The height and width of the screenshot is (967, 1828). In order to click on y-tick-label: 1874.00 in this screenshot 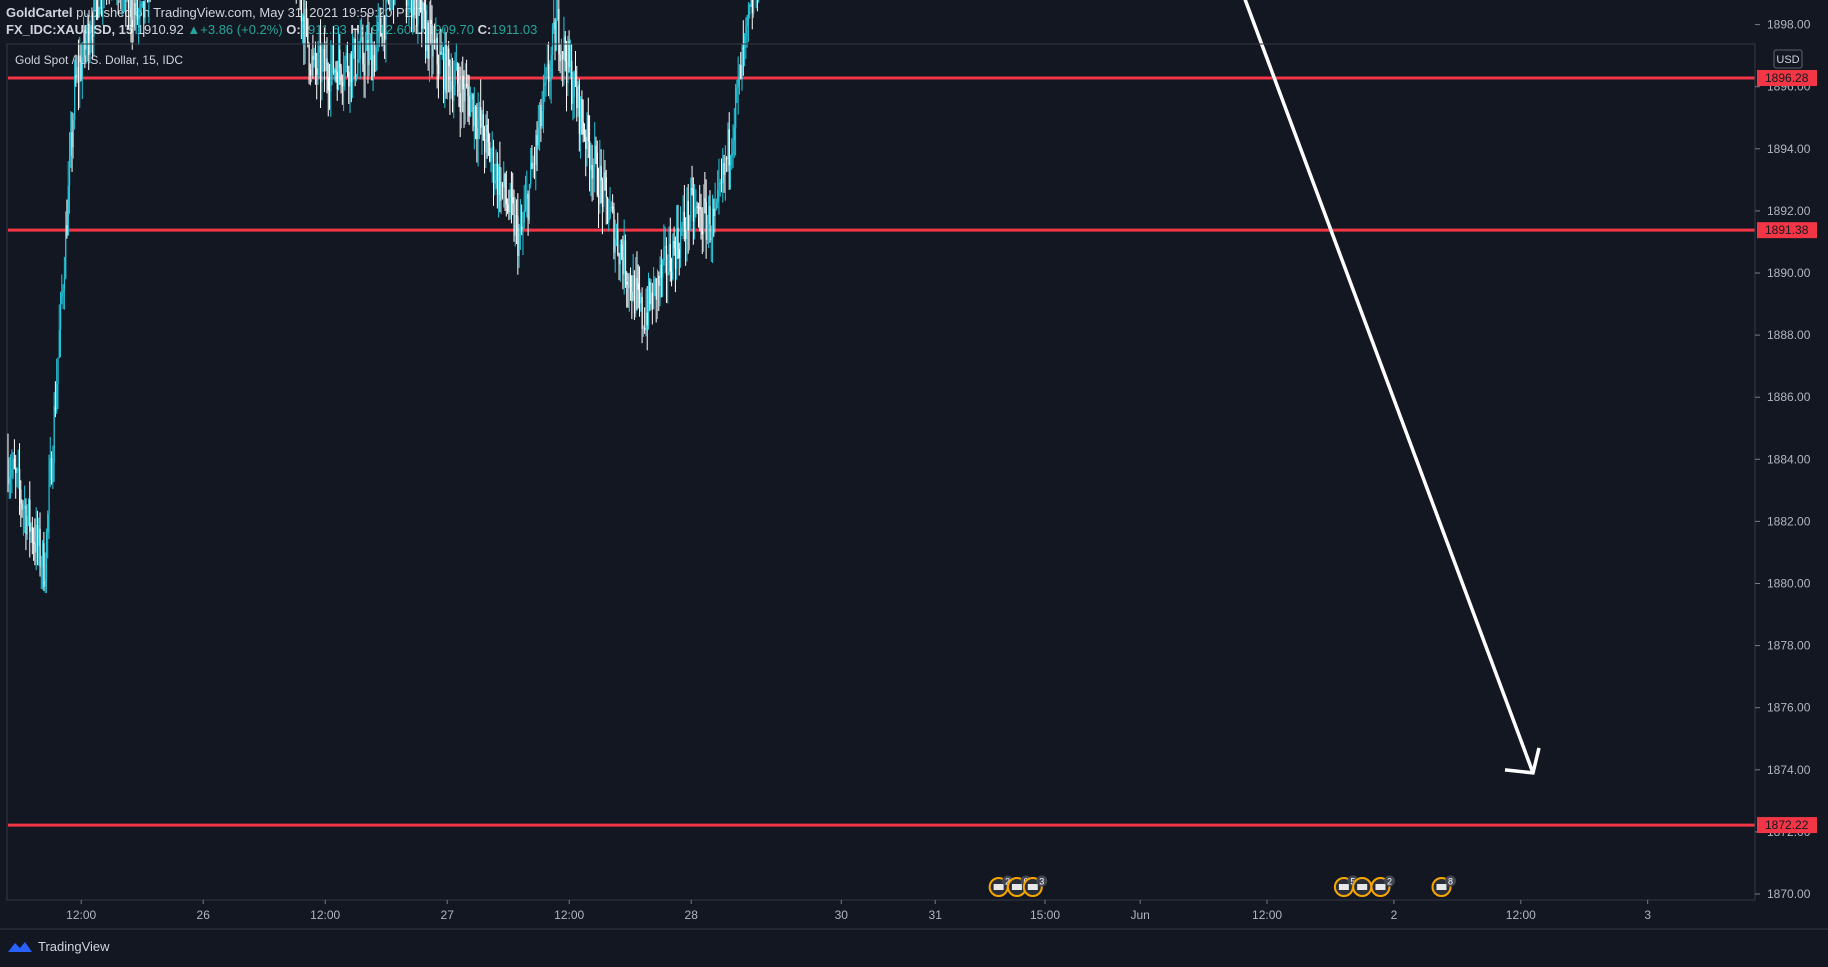, I will do `click(1789, 770)`.